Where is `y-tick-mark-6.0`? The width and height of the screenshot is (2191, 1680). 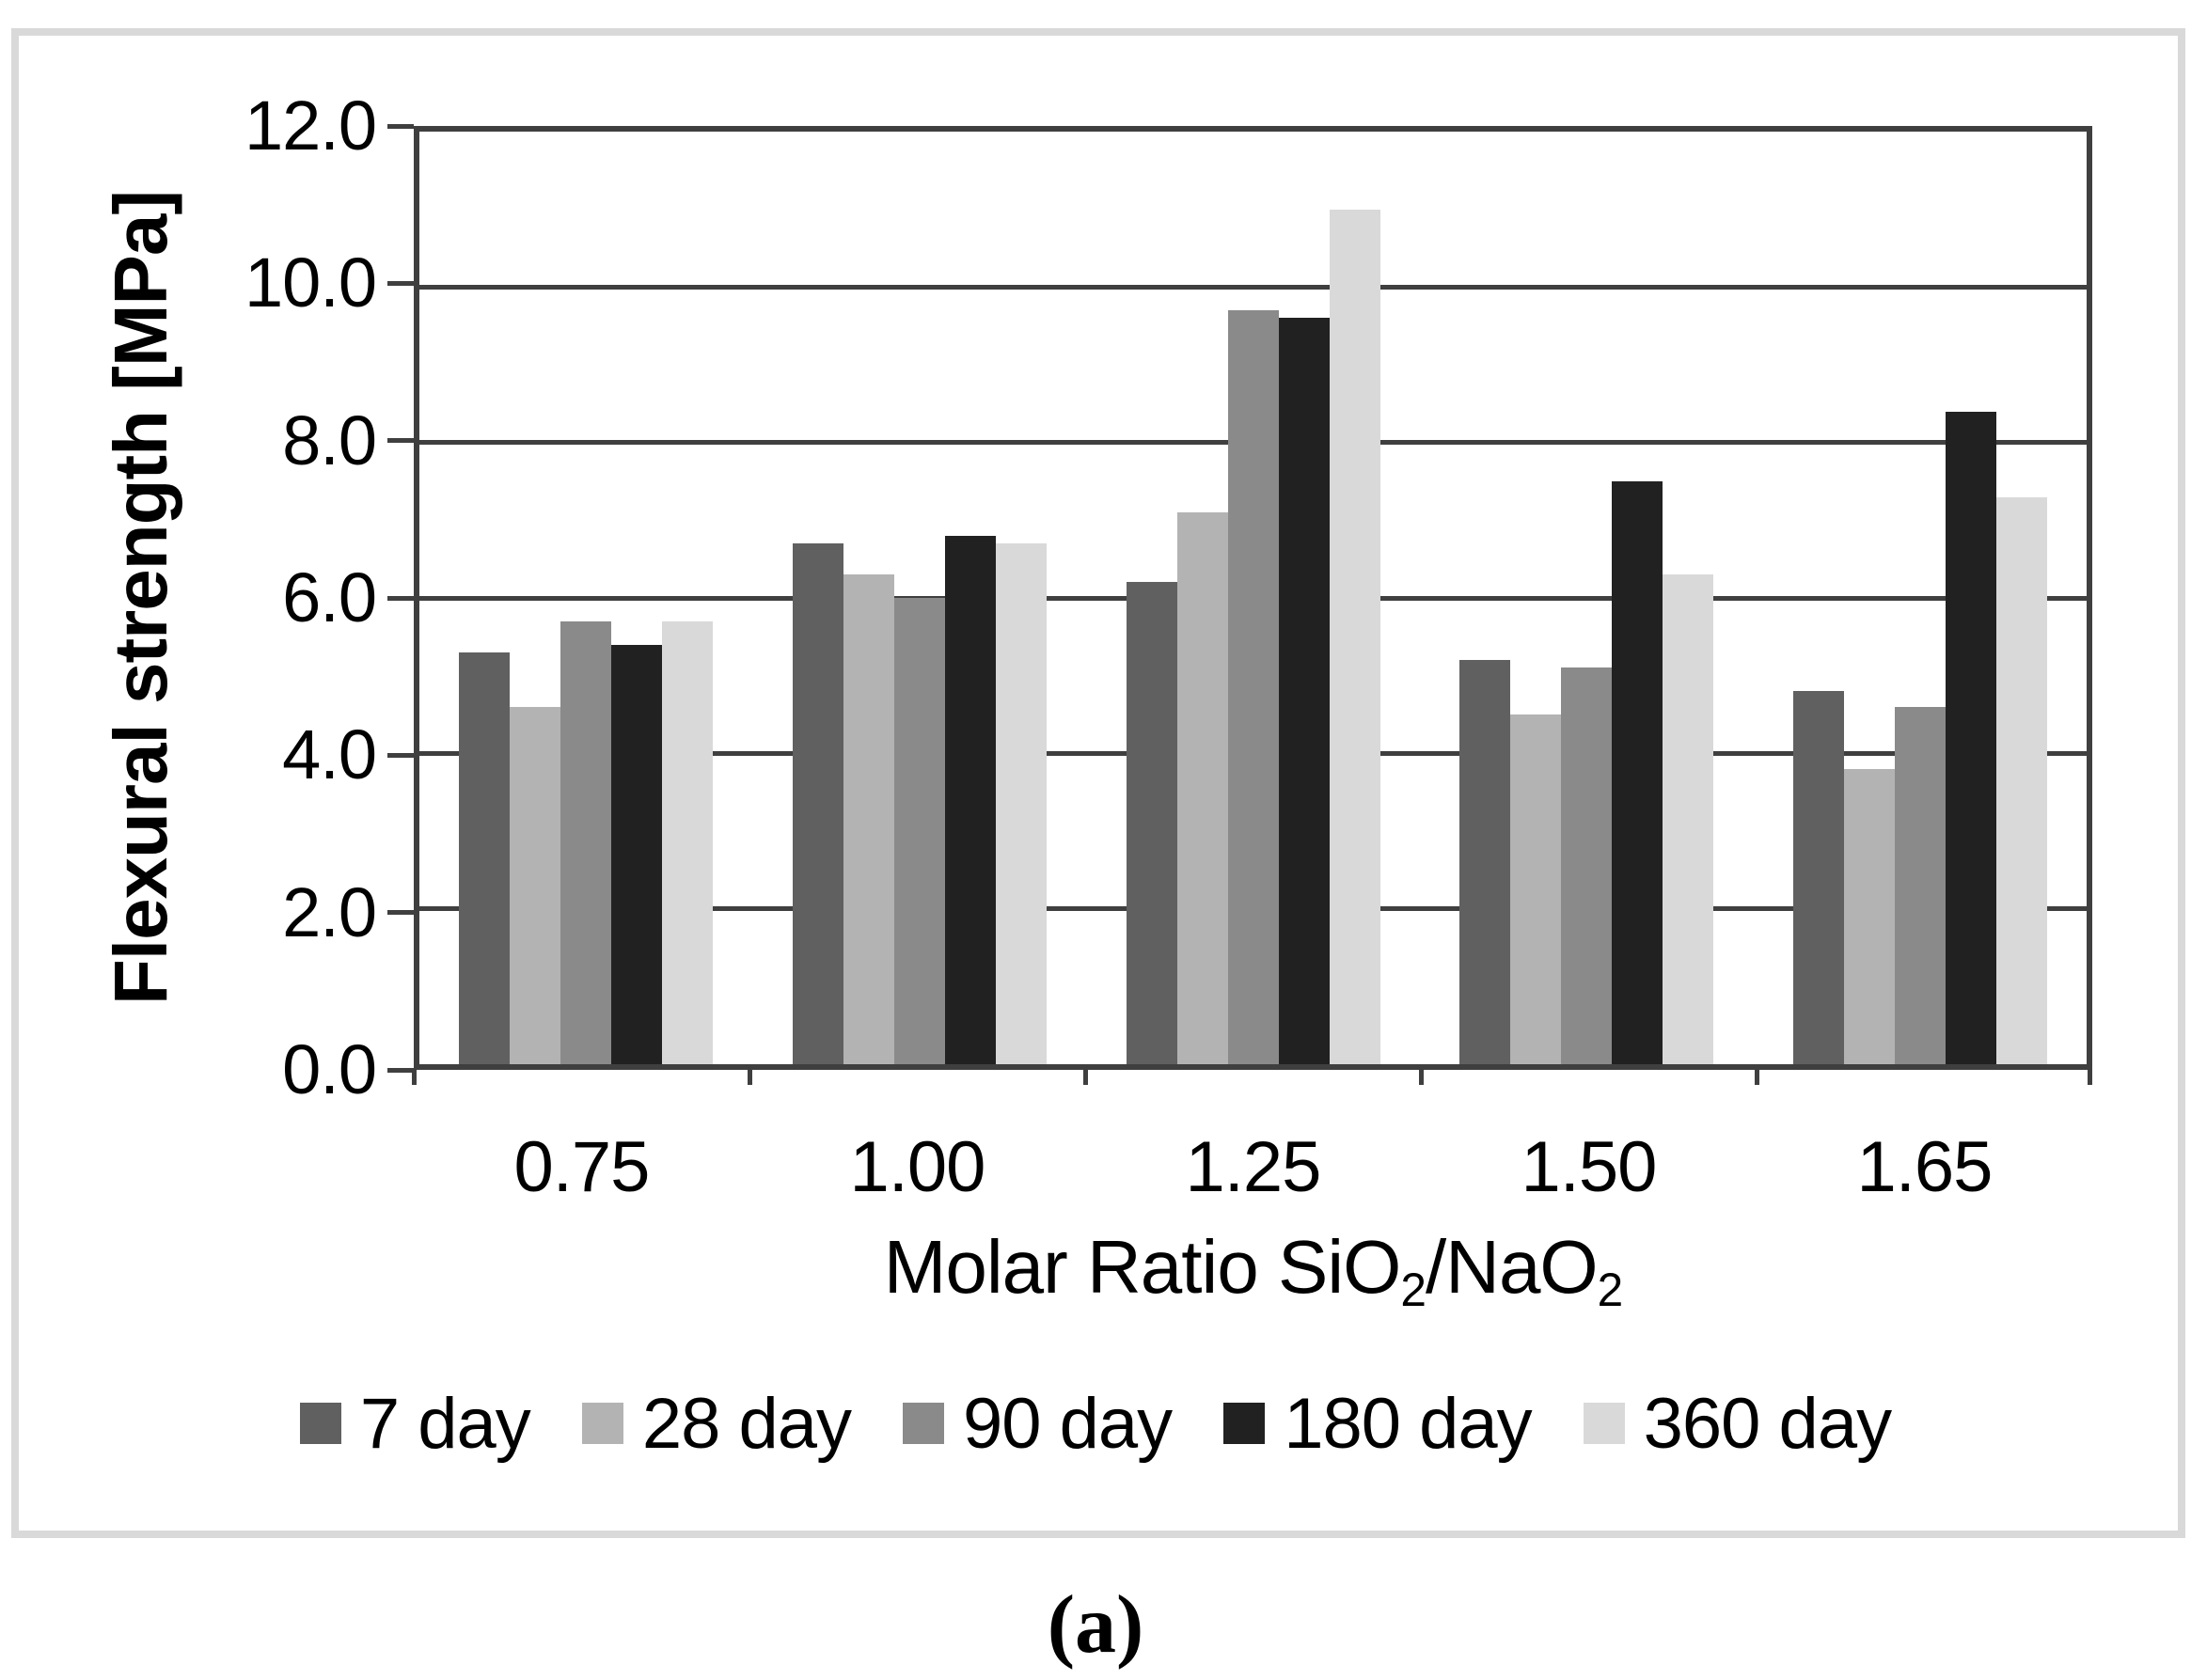
y-tick-mark-6.0 is located at coordinates (400, 598).